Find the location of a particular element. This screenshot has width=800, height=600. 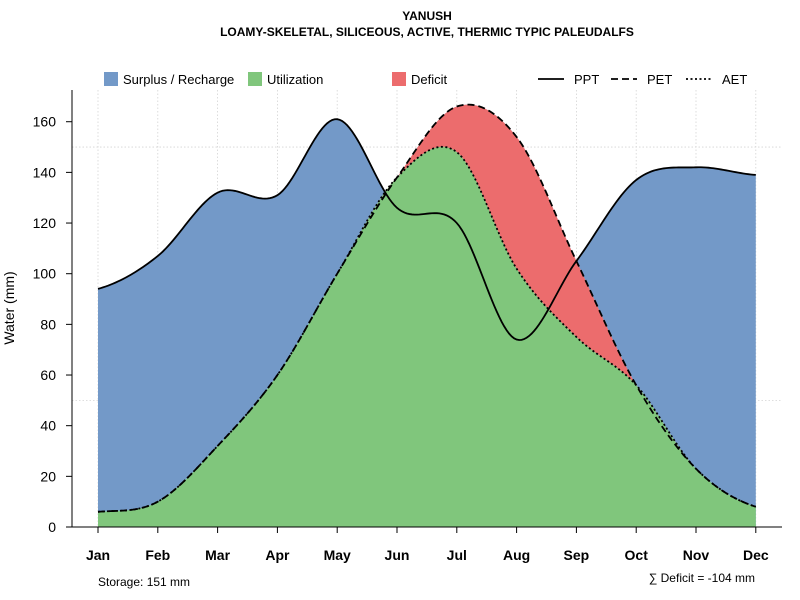

y-tick-label-140: 140 is located at coordinates (45, 172).